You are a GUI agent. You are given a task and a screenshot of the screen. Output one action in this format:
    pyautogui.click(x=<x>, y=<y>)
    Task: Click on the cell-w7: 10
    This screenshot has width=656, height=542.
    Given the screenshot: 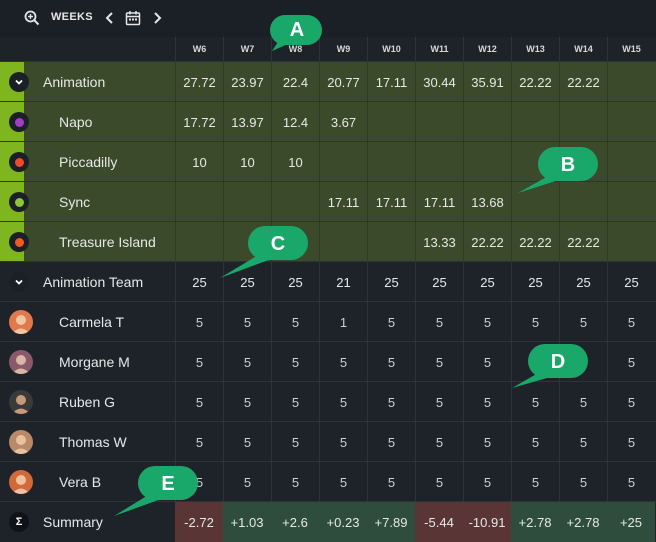 What is the action you would take?
    pyautogui.click(x=247, y=162)
    